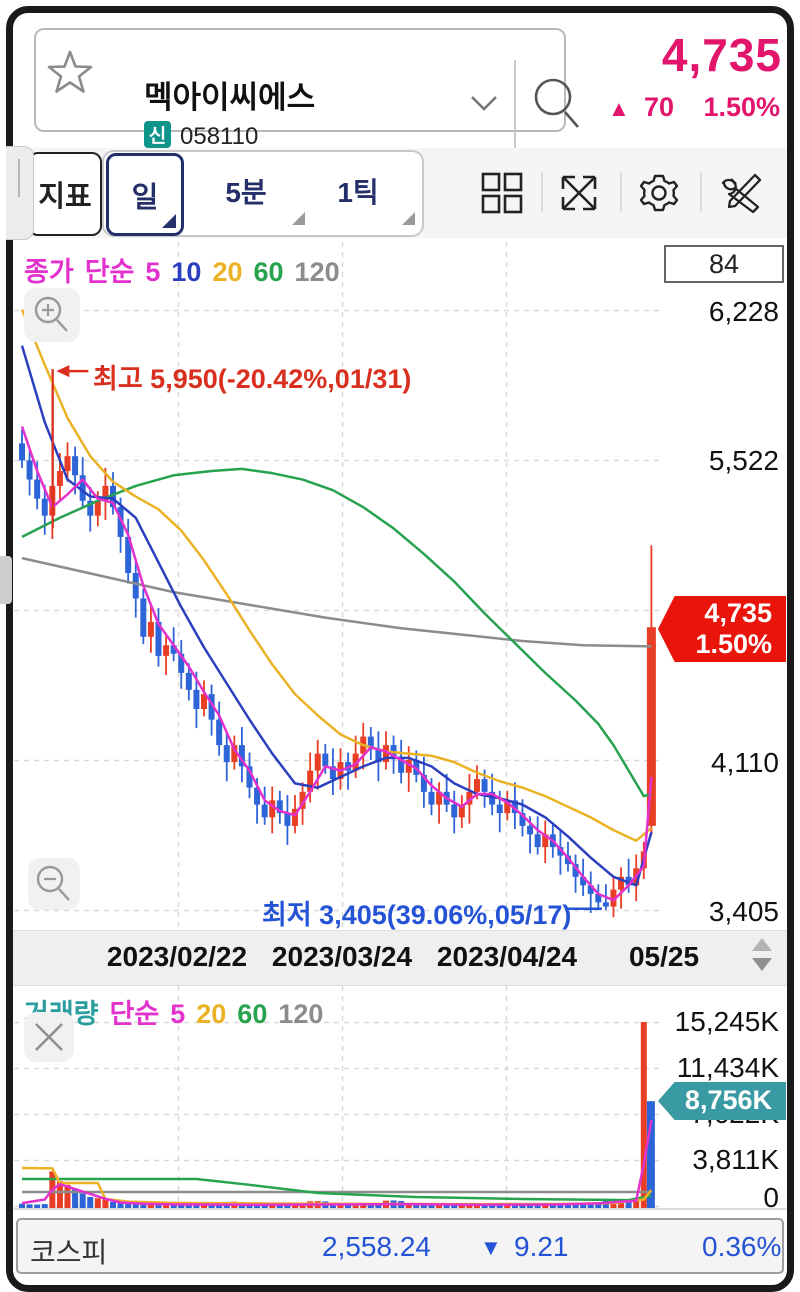  What do you see at coordinates (484, 103) in the screenshot?
I see `chevron-down-icon` at bounding box center [484, 103].